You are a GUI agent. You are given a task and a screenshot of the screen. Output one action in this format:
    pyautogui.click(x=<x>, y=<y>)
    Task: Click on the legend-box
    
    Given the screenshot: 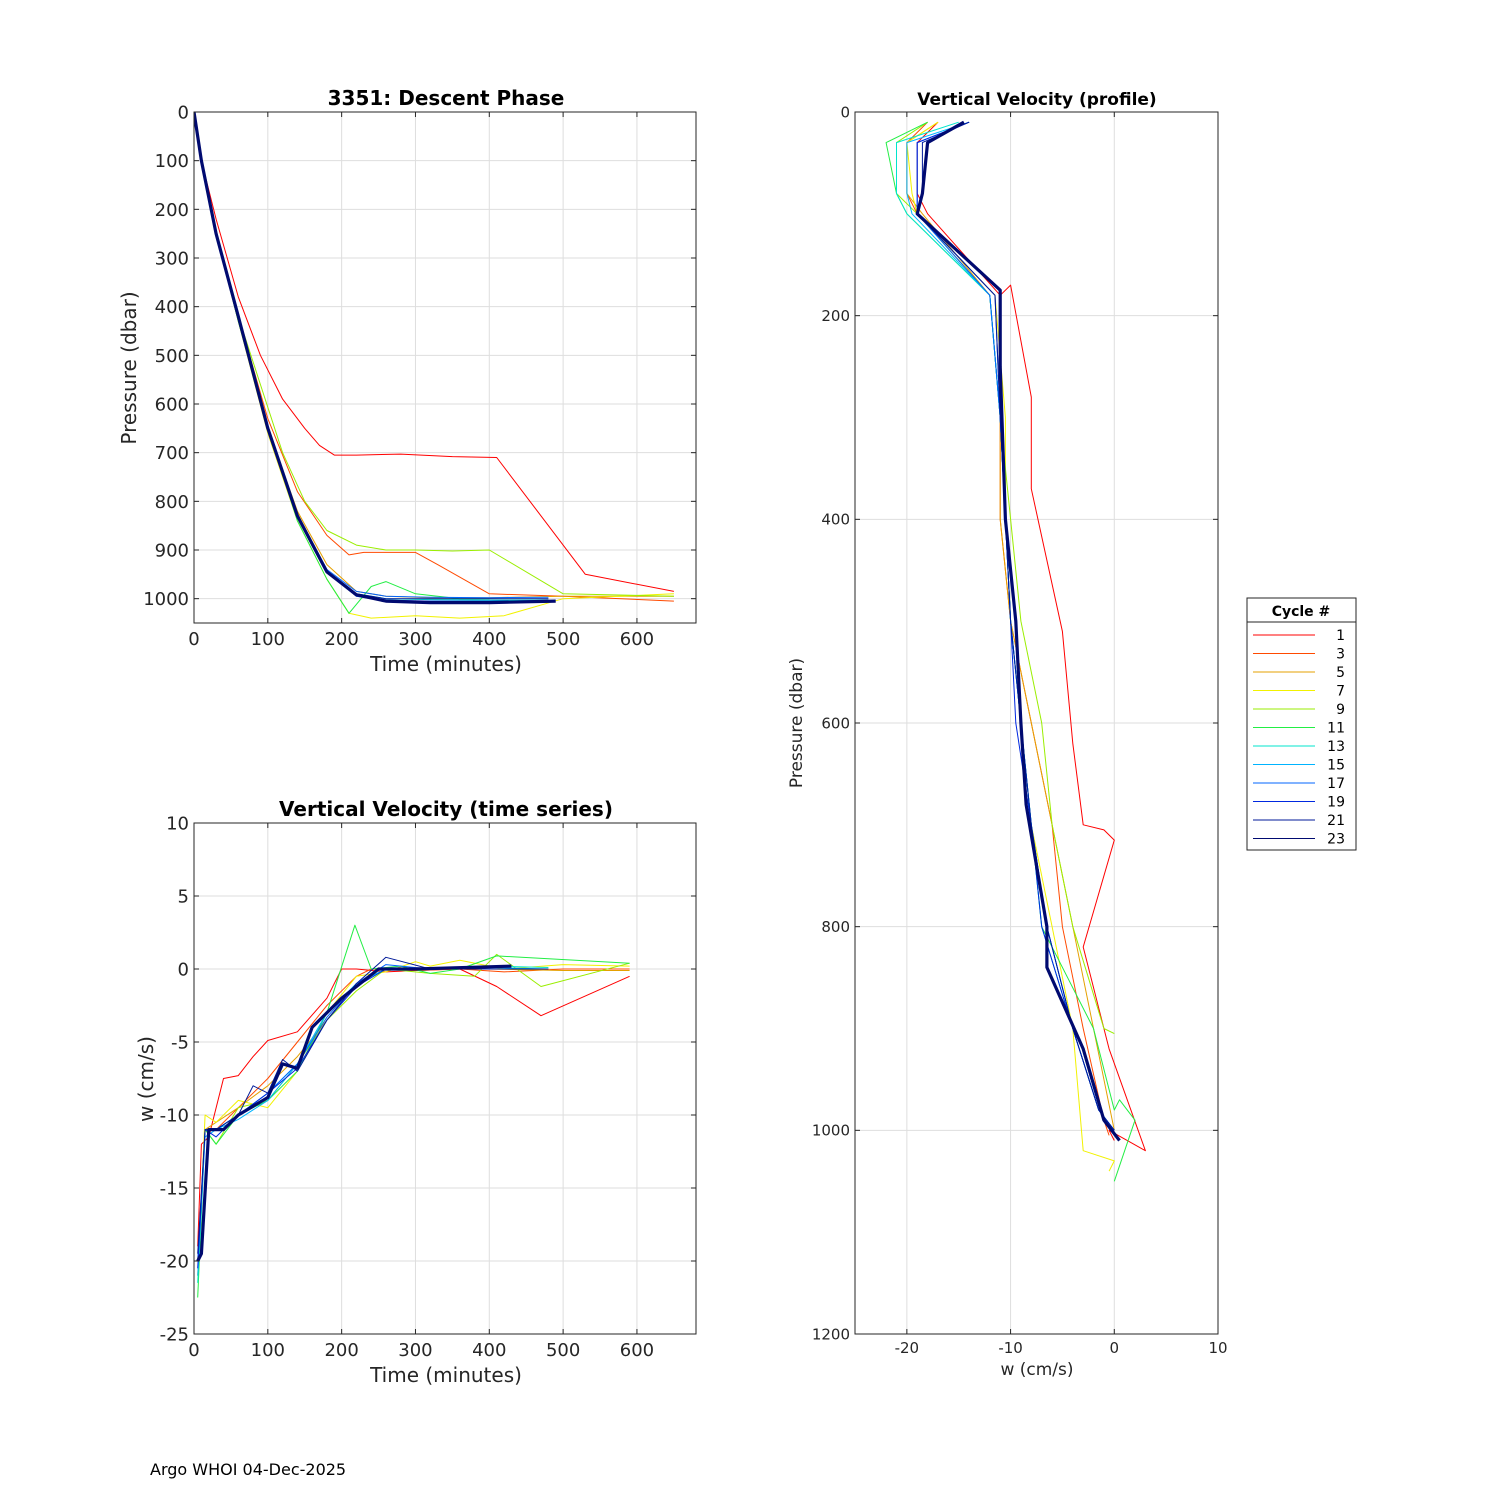 What is the action you would take?
    pyautogui.click(x=1301, y=724)
    